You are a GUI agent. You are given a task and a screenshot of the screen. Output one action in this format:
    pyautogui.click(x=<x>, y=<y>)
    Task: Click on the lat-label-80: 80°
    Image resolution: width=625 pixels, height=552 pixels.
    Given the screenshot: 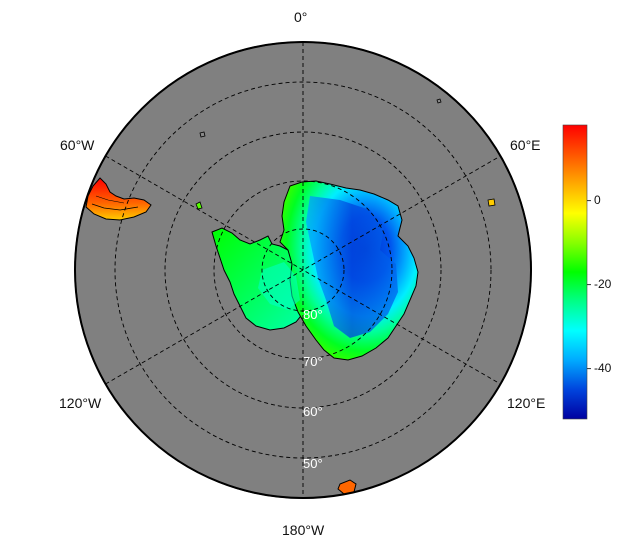 What is the action you would take?
    pyautogui.click(x=313, y=314)
    